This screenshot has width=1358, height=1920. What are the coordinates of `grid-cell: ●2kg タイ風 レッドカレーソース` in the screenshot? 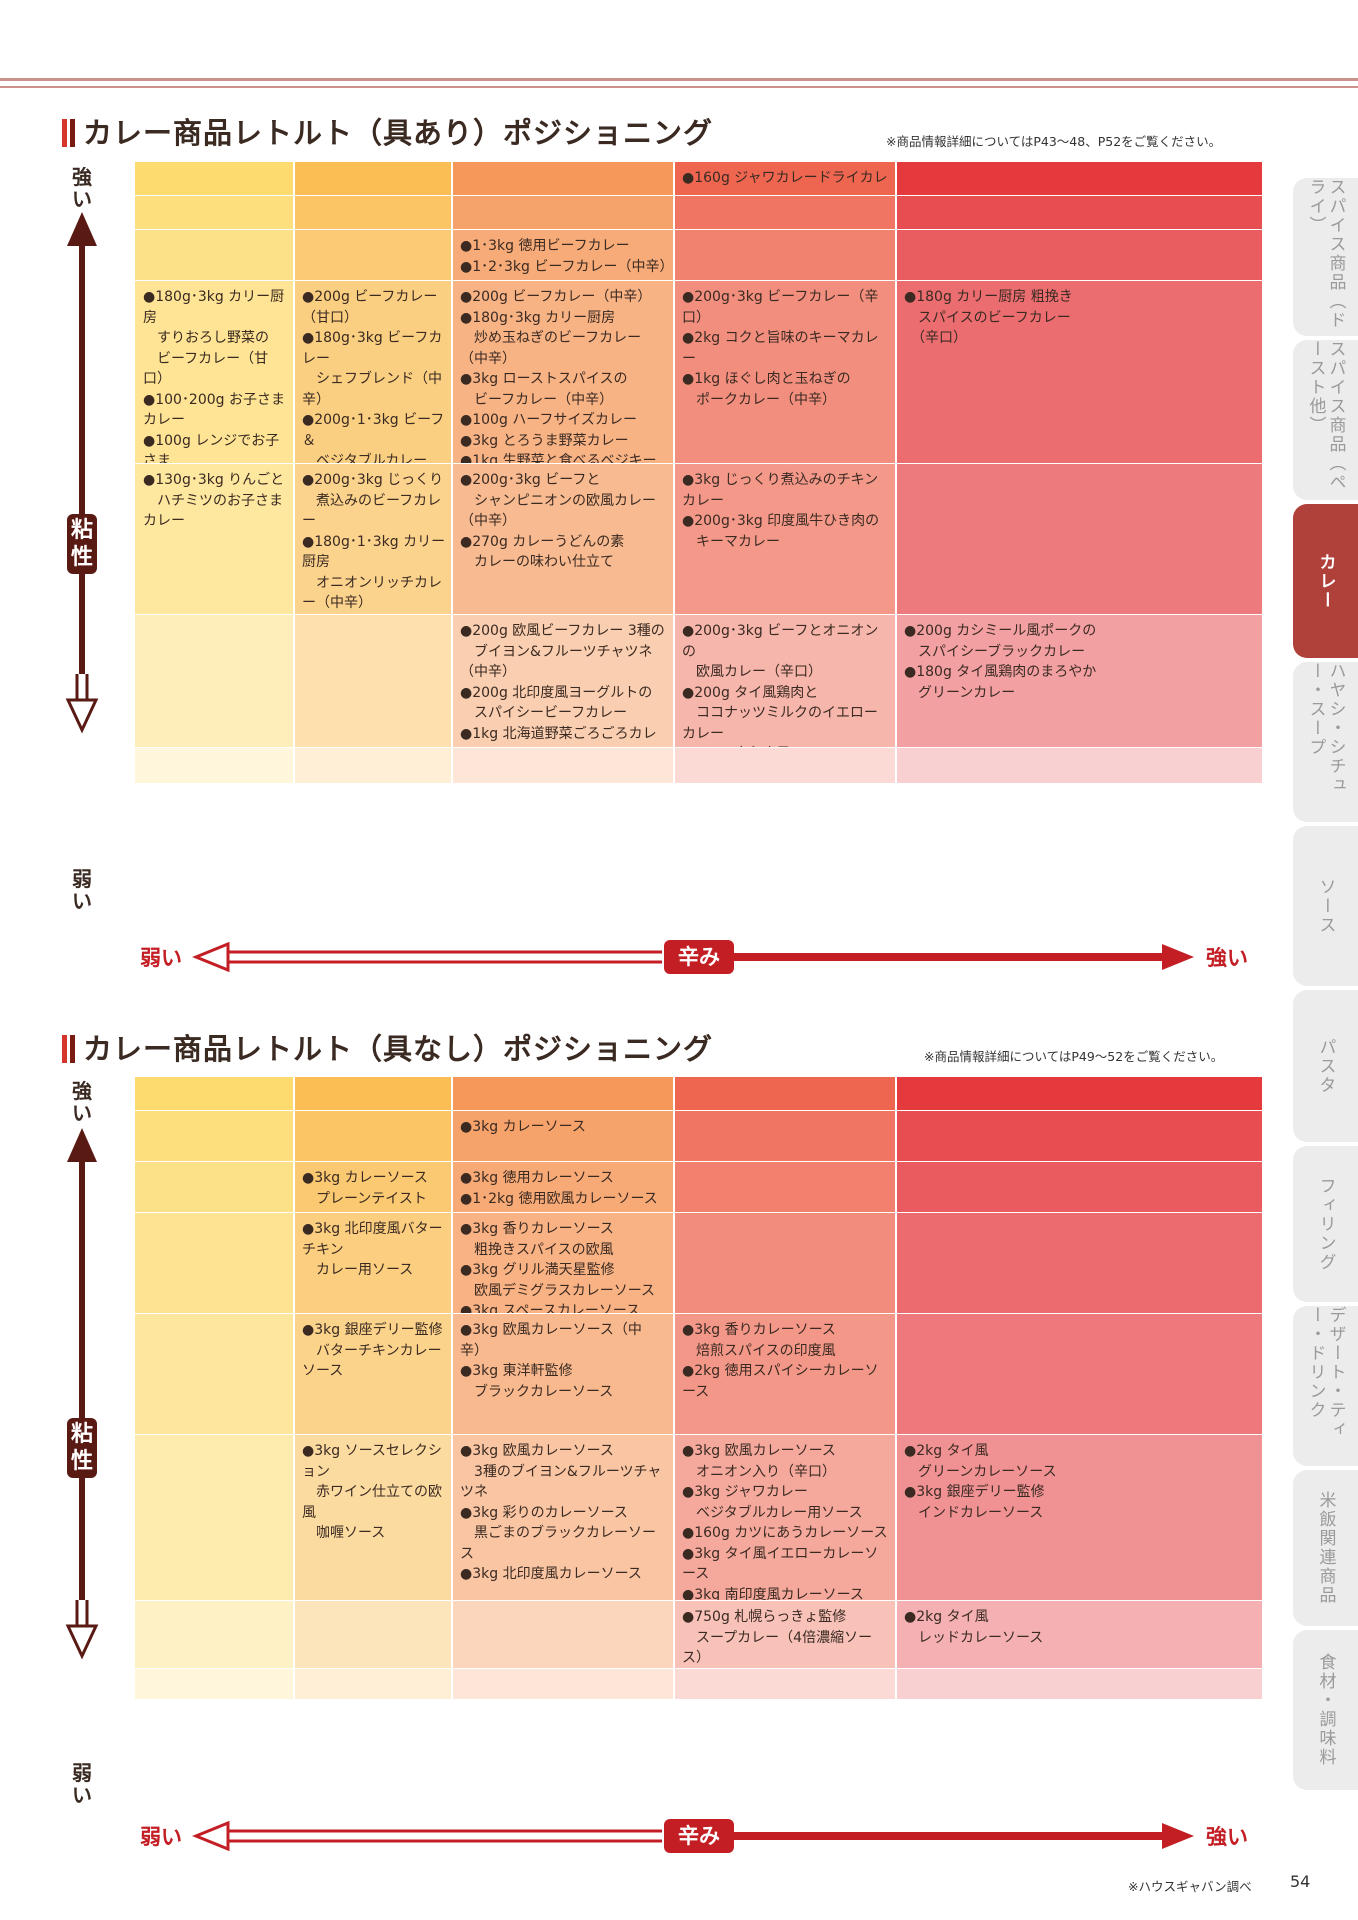 It's located at (1079, 1635).